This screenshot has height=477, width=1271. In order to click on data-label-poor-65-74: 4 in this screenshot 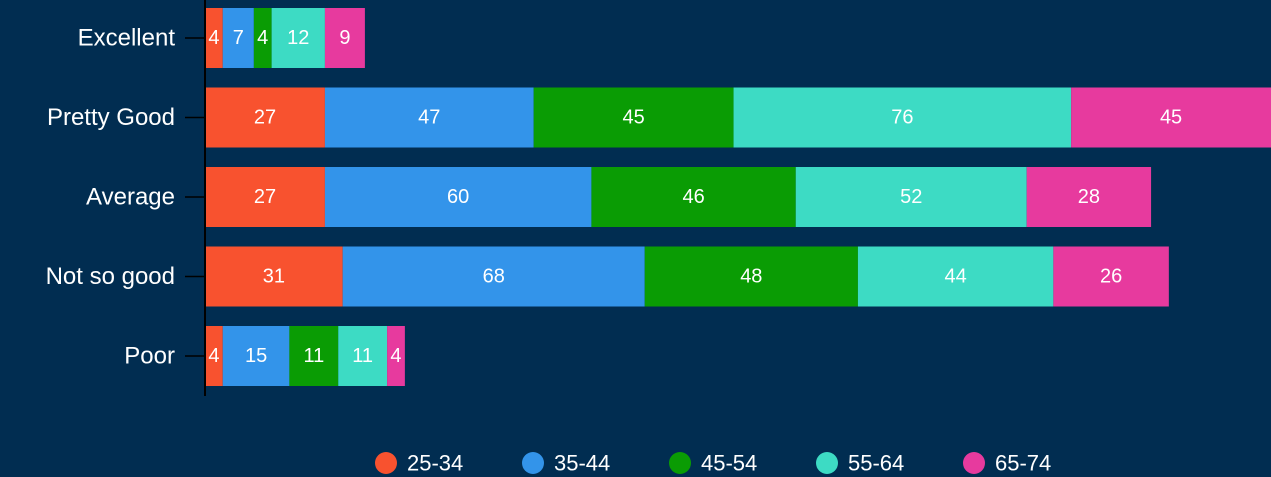, I will do `click(395, 356)`.